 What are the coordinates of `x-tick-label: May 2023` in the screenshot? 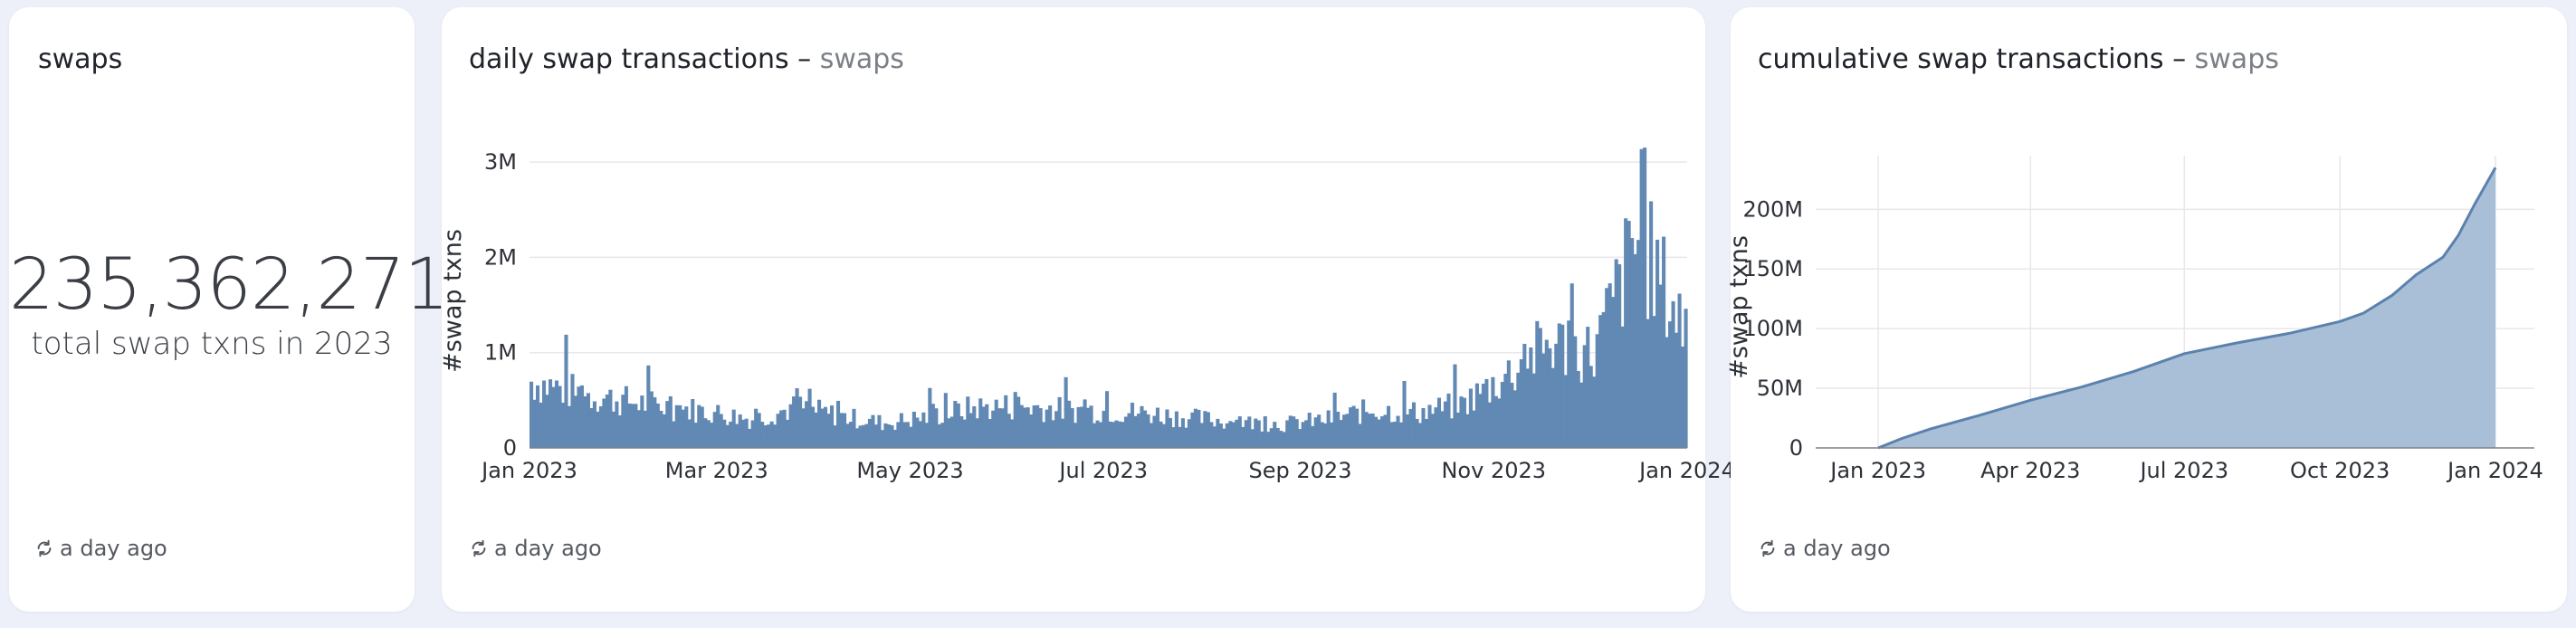 It's located at (910, 471).